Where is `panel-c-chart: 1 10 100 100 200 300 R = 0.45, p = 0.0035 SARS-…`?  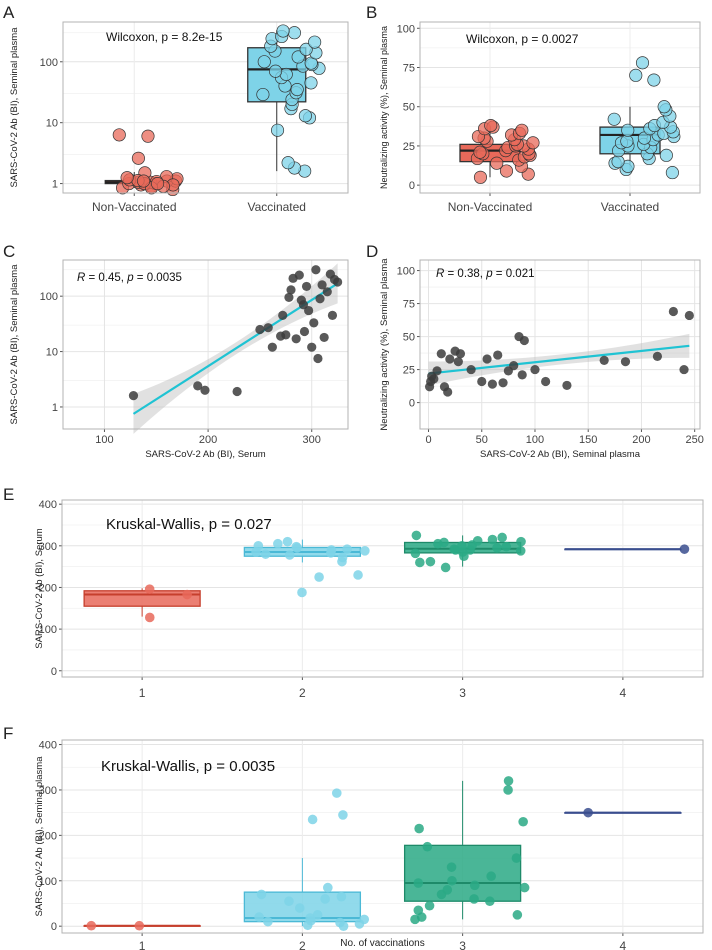
panel-c-chart: 1 10 100 100 200 300 R = 0.45, p = 0.0035 SARS-… is located at coordinates (179, 359).